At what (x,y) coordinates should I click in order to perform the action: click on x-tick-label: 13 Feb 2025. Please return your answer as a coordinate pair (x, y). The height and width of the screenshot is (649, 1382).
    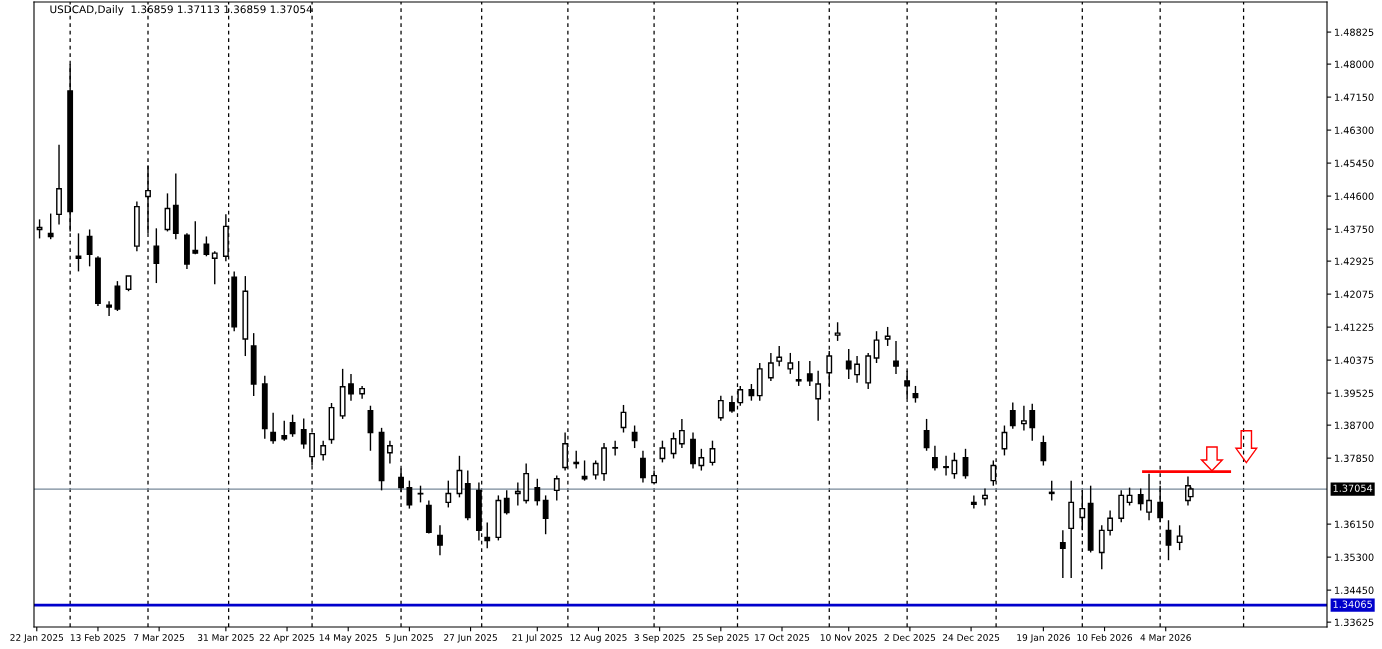
    Looking at the image, I should click on (98, 637).